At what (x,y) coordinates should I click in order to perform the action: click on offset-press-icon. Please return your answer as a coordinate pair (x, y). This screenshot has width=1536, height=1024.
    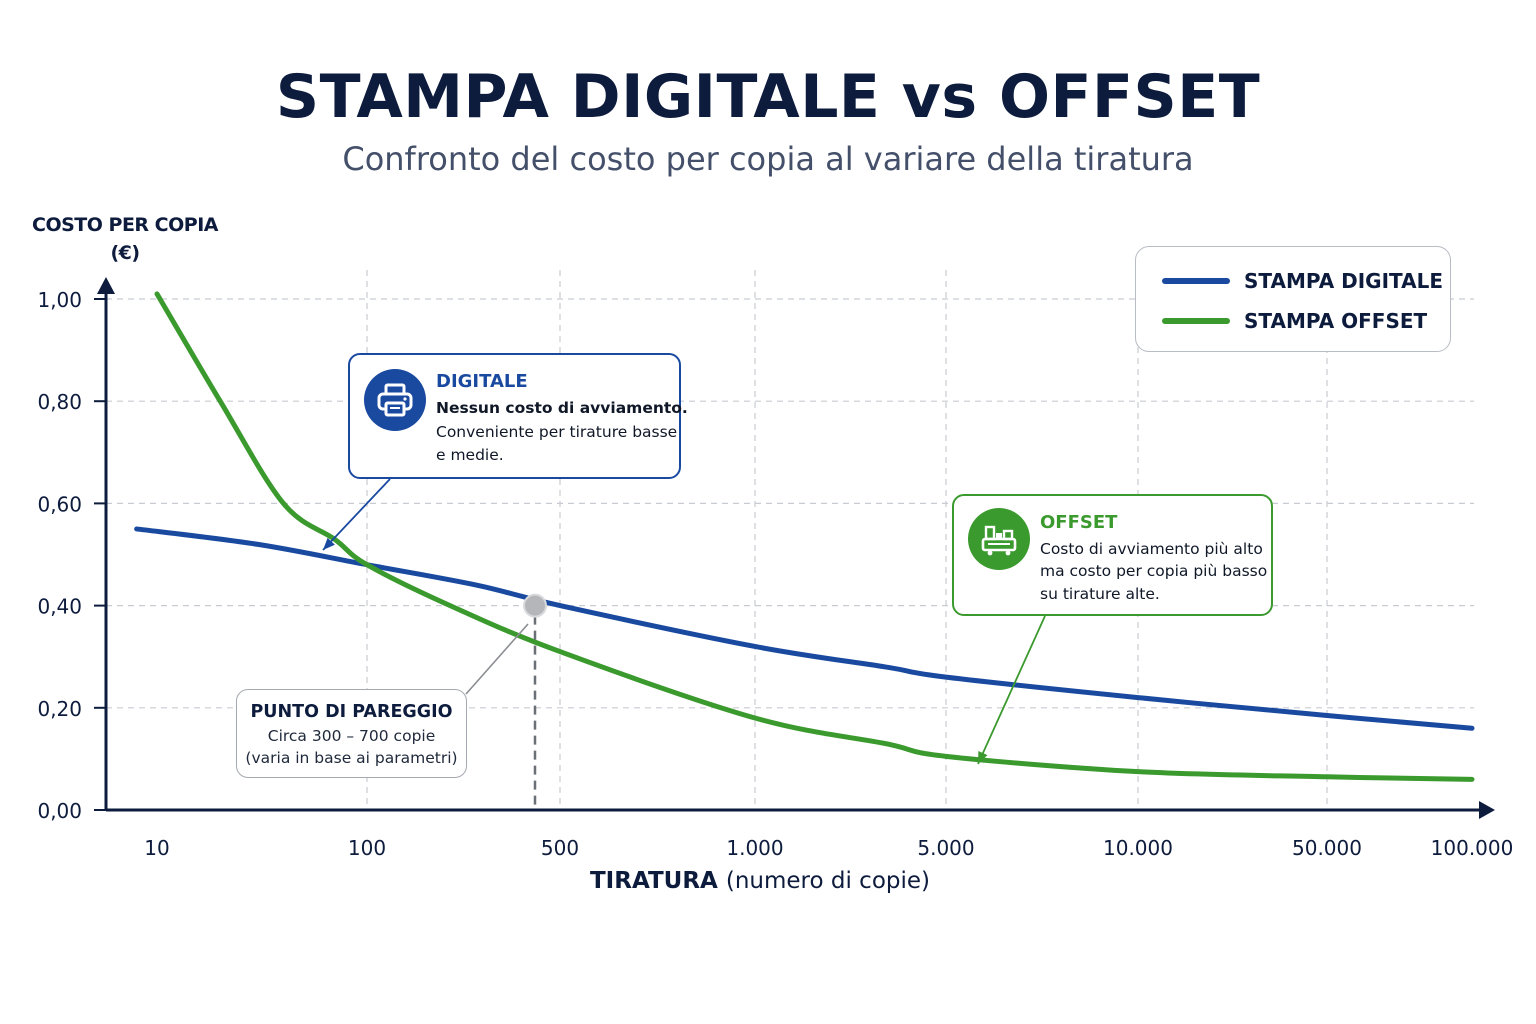
    Looking at the image, I should click on (999, 539).